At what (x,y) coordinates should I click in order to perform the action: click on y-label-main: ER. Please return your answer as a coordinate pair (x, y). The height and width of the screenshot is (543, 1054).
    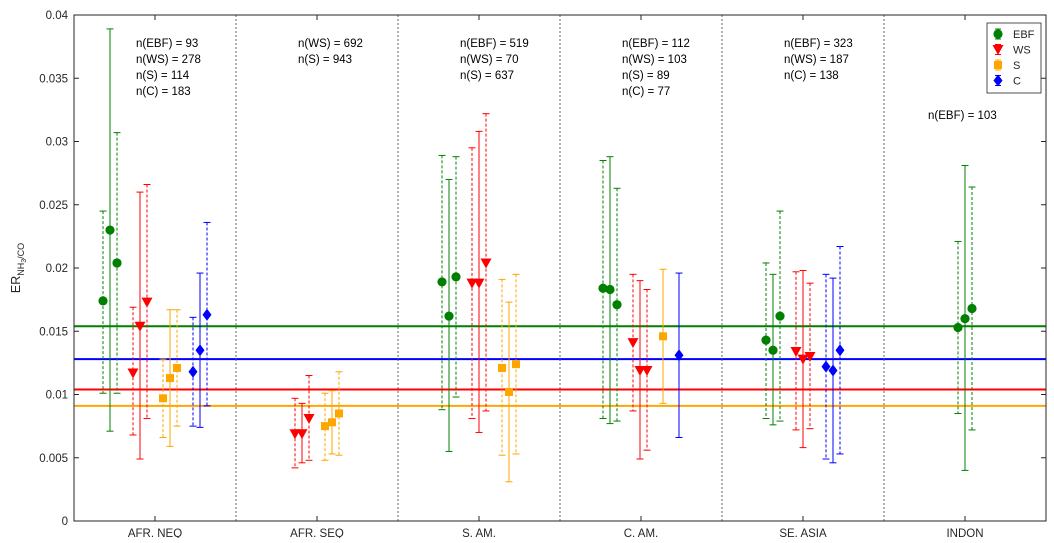
    Looking at the image, I should click on (16, 284).